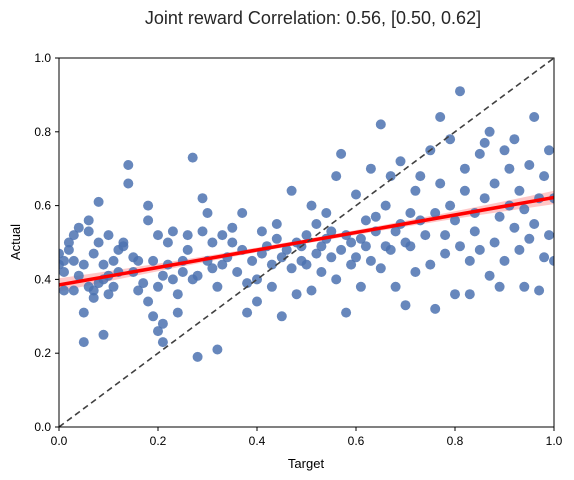 This screenshot has width=574, height=480. I want to click on x-tick-label: 1.0, so click(554, 441).